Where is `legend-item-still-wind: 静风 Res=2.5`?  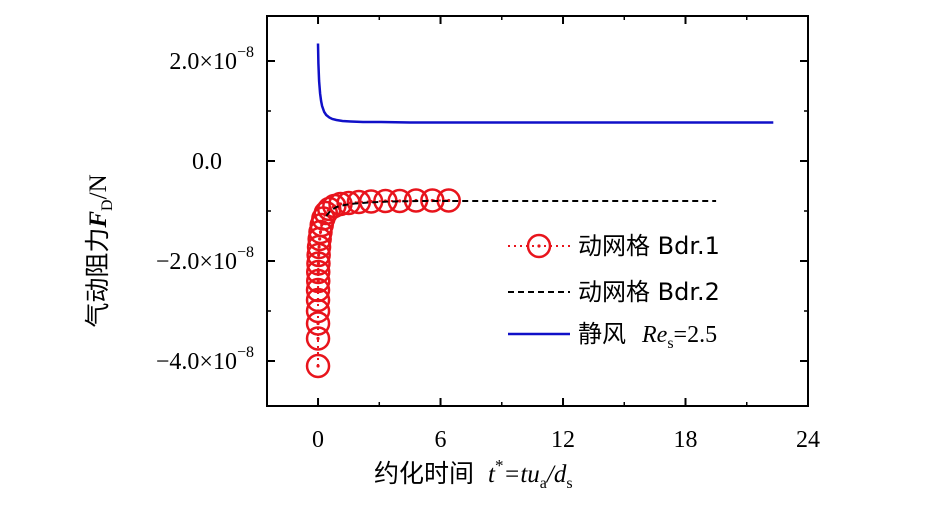
legend-item-still-wind: 静风 Res=2.5 is located at coordinates (612, 336).